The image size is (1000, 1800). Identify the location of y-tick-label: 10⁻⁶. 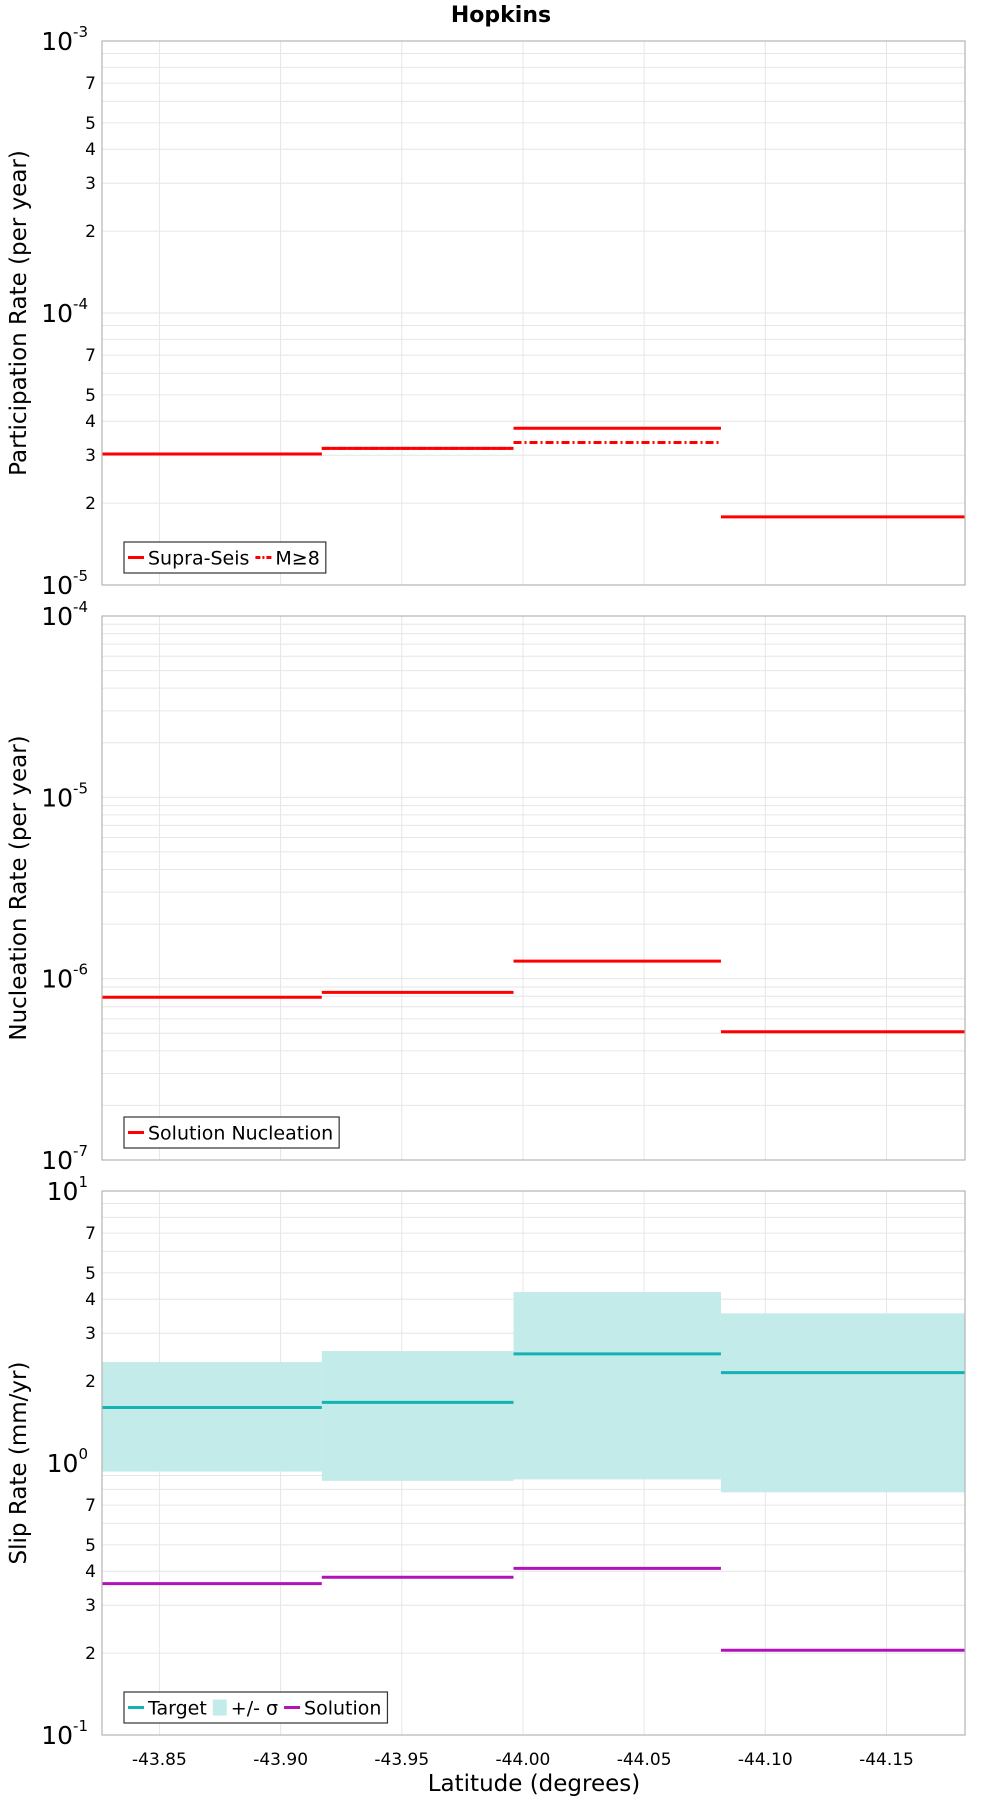
(64, 977).